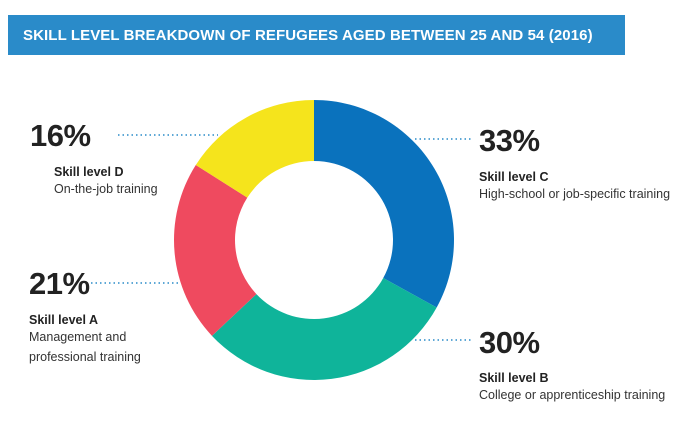  What do you see at coordinates (59, 283) in the screenshot?
I see `skill-a-percent: 21%` at bounding box center [59, 283].